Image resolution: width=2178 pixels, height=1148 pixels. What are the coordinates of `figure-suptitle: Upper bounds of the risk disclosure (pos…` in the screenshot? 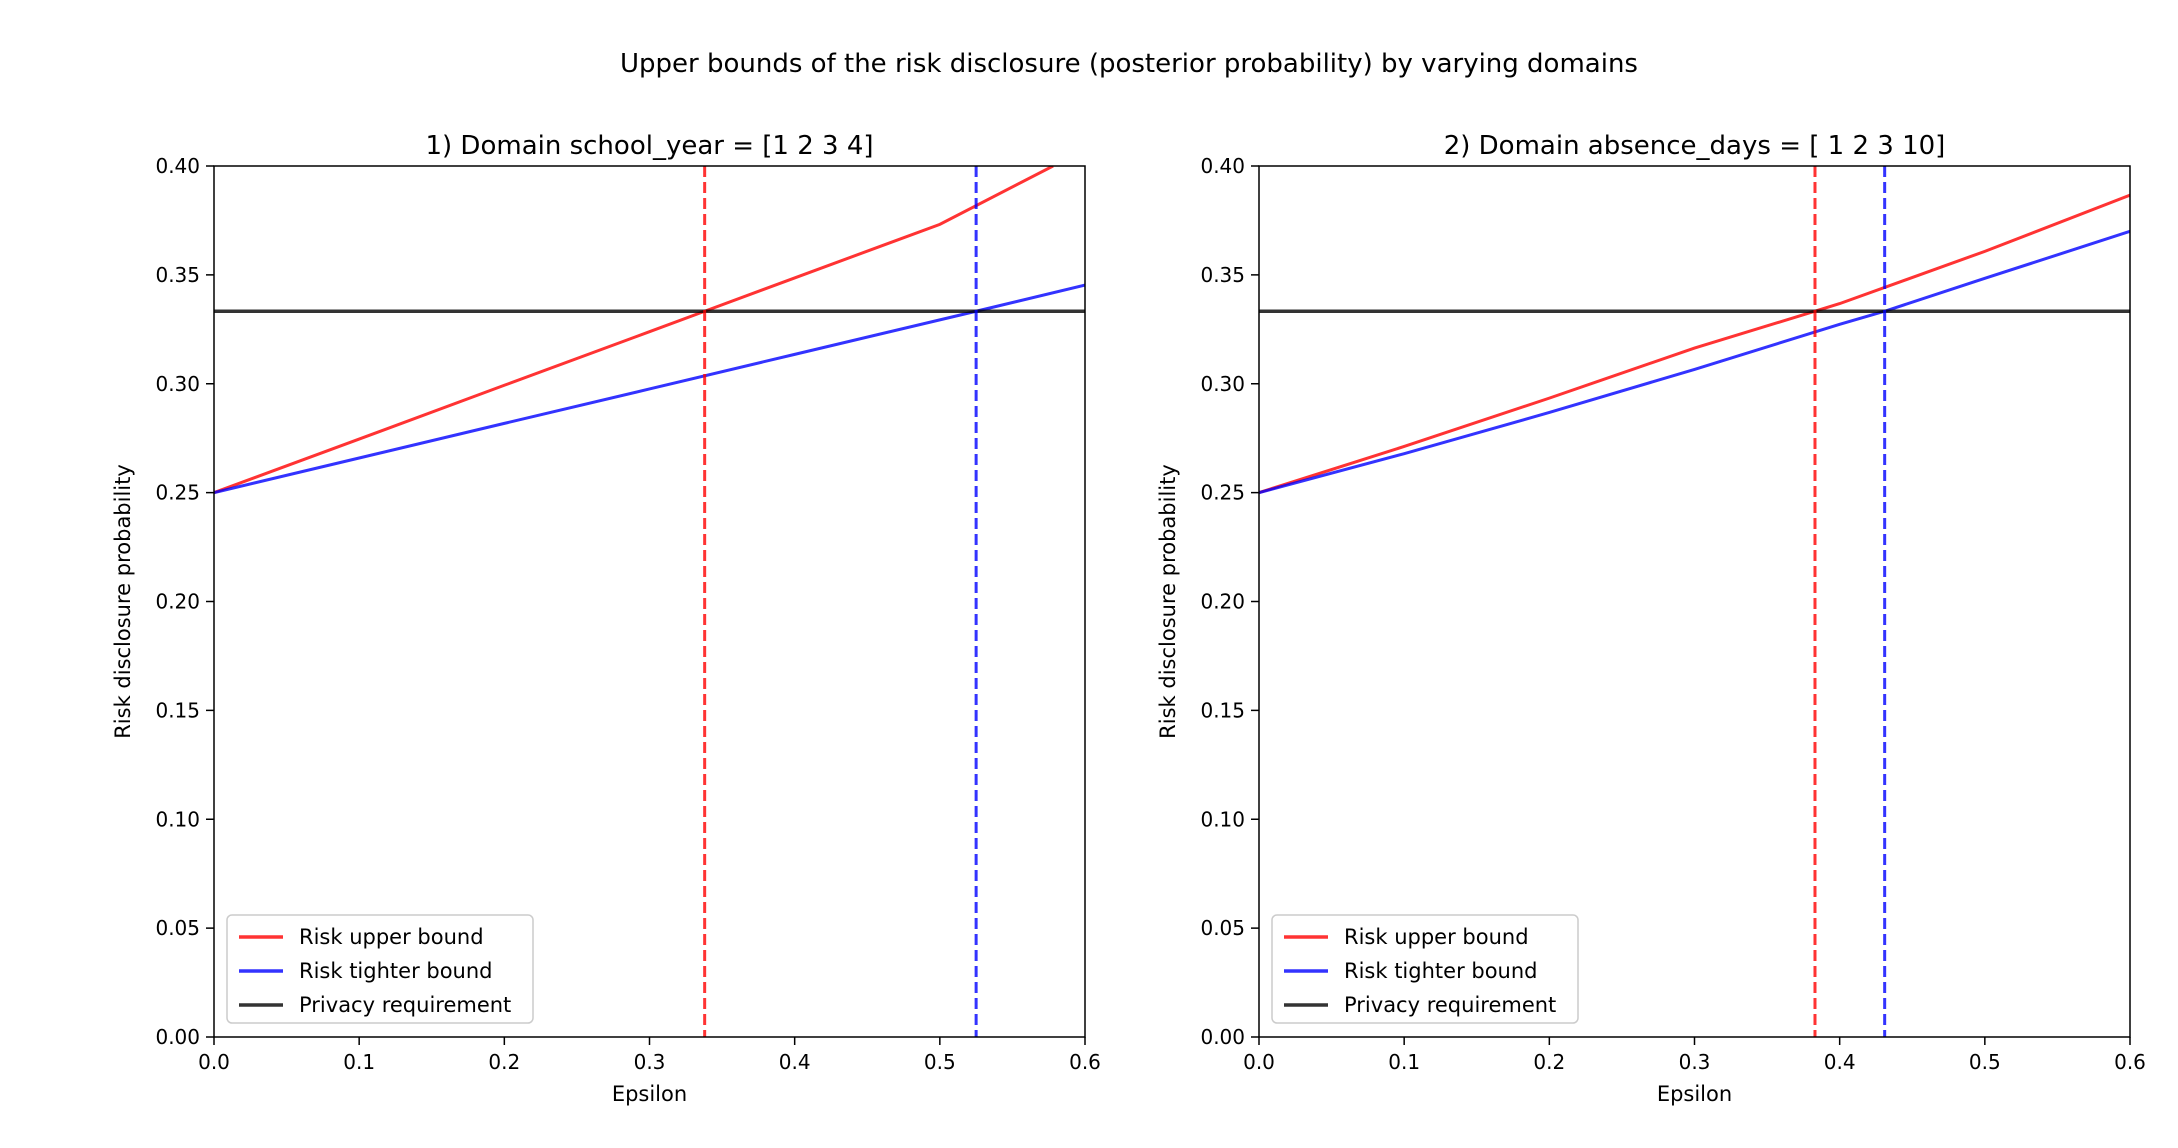 It's located at (1129, 64).